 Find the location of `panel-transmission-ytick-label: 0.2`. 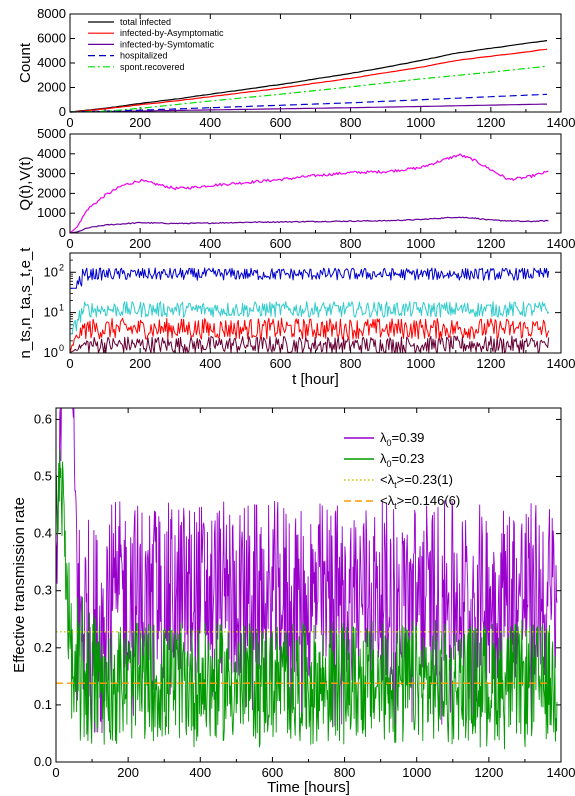

panel-transmission-ytick-label: 0.2 is located at coordinates (43, 647).